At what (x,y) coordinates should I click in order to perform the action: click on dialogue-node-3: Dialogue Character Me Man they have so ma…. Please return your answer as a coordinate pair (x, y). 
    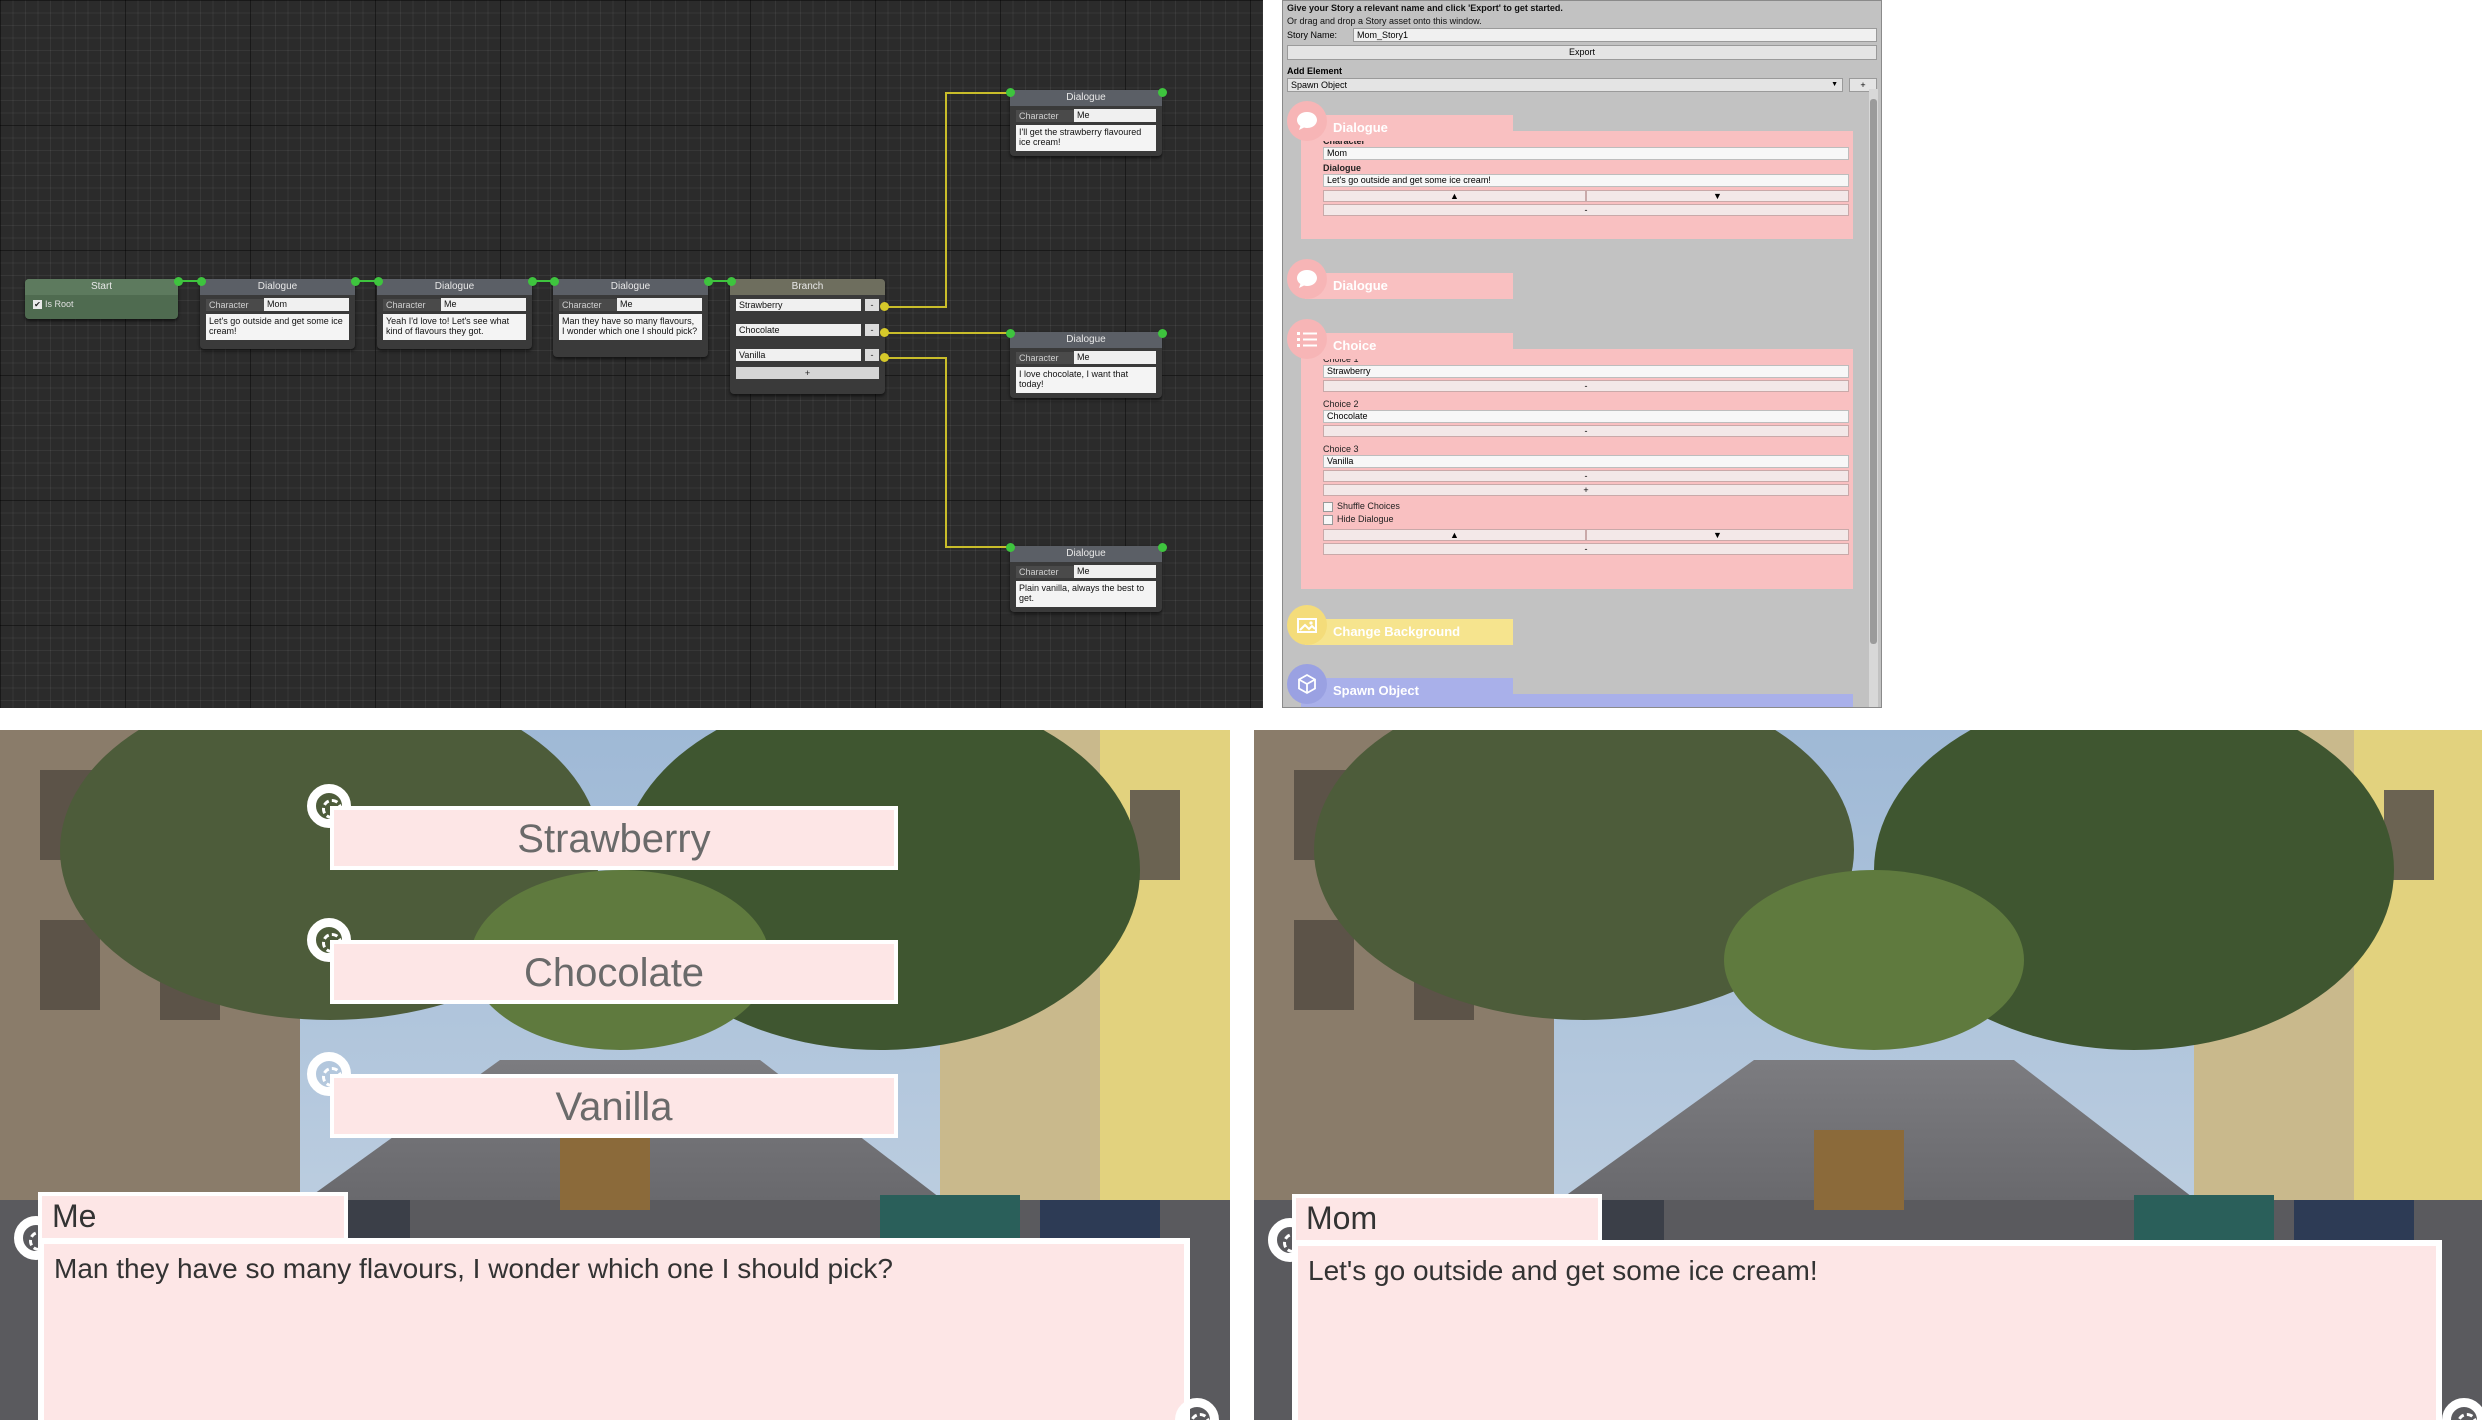
    Looking at the image, I should click on (630, 318).